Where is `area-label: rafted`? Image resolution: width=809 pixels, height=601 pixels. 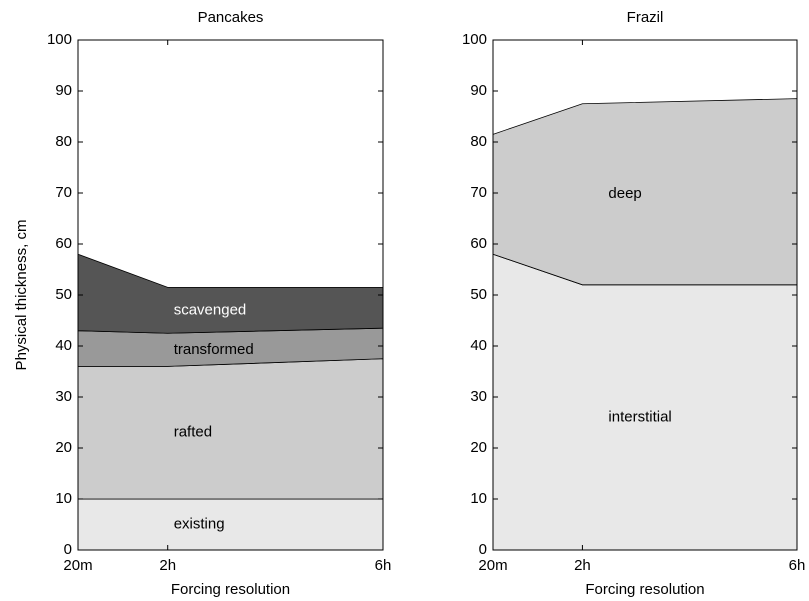 area-label: rafted is located at coordinates (193, 432).